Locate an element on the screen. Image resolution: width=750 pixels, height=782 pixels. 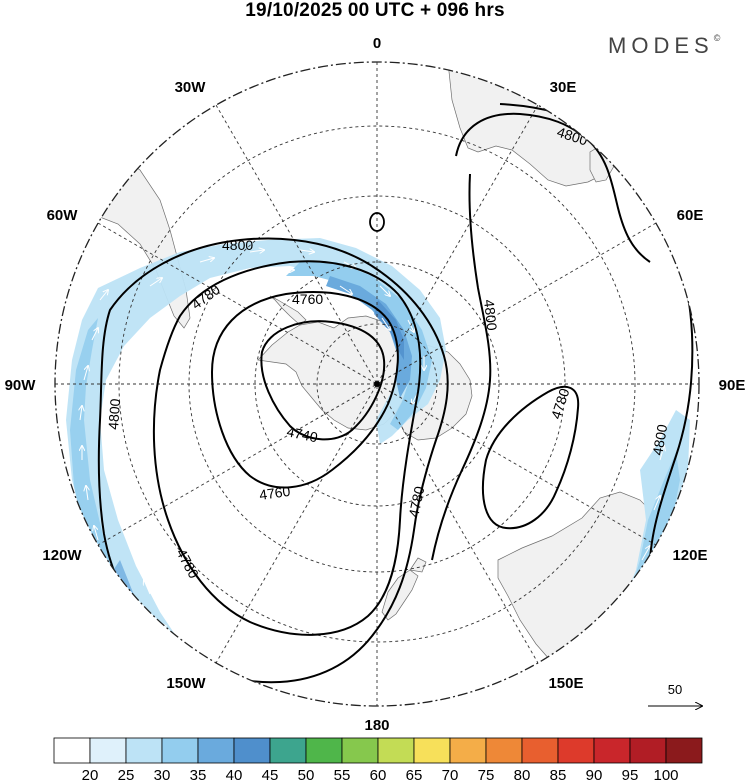
south-pole-marker is located at coordinates (377, 384).